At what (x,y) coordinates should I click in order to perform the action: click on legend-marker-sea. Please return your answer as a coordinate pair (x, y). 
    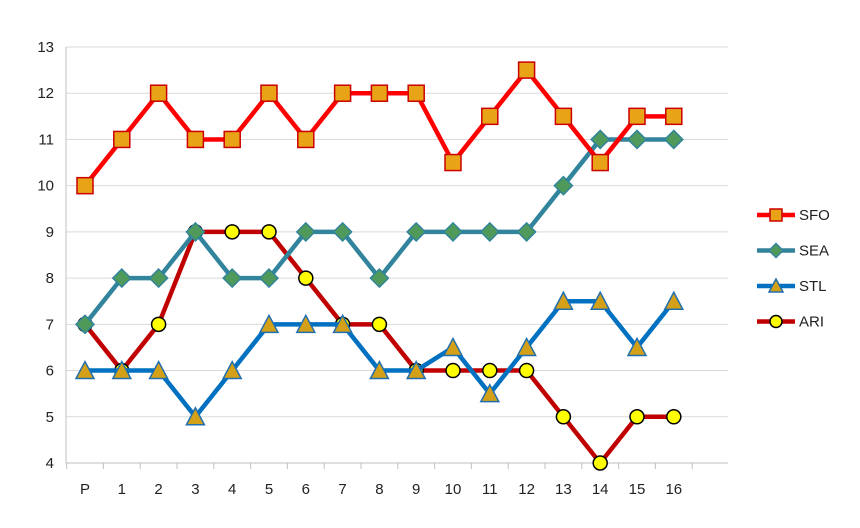
    Looking at the image, I should click on (776, 250).